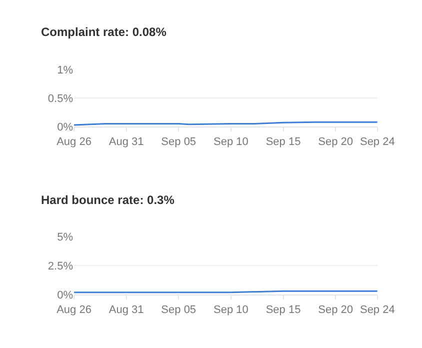  I want to click on y-tick-label: 1%, so click(65, 70).